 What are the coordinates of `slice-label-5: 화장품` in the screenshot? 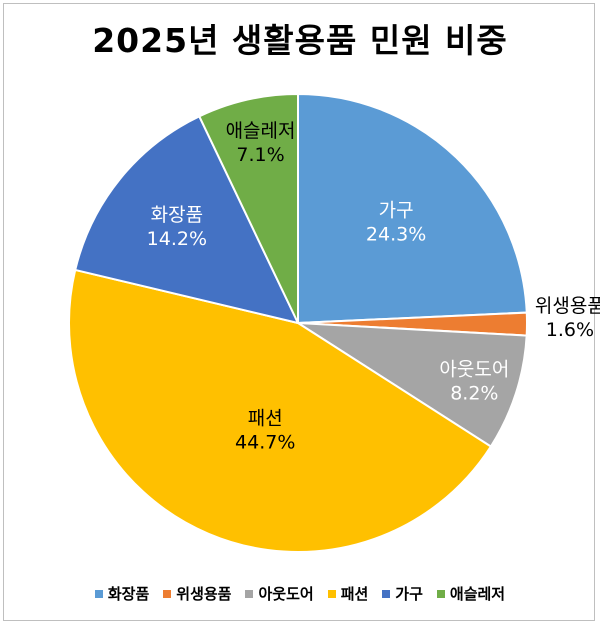 It's located at (177, 215).